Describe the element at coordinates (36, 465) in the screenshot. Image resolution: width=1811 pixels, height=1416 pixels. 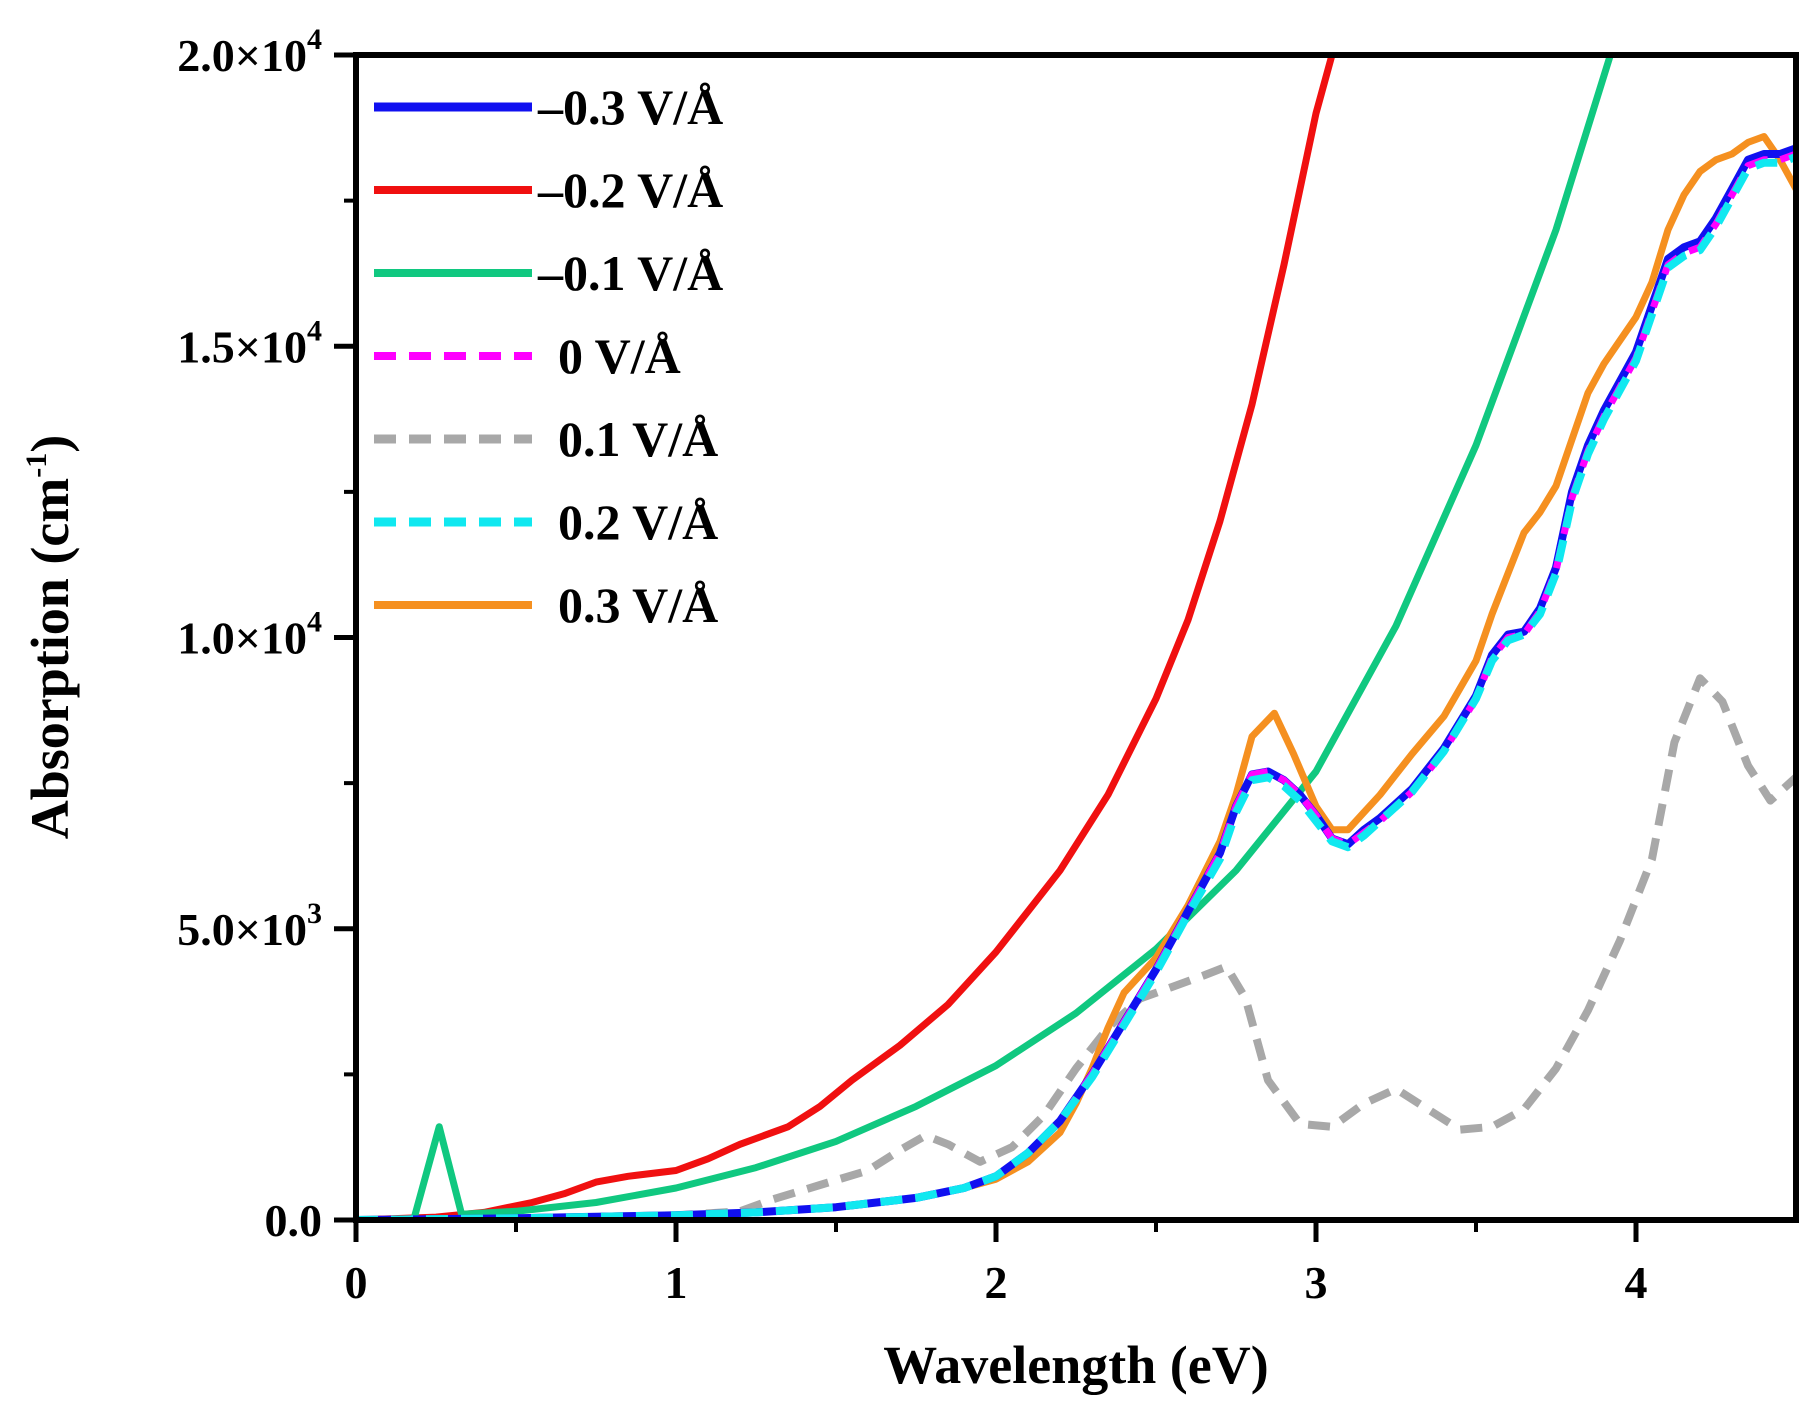
I see `y-axis-title-superscript: -1` at that location.